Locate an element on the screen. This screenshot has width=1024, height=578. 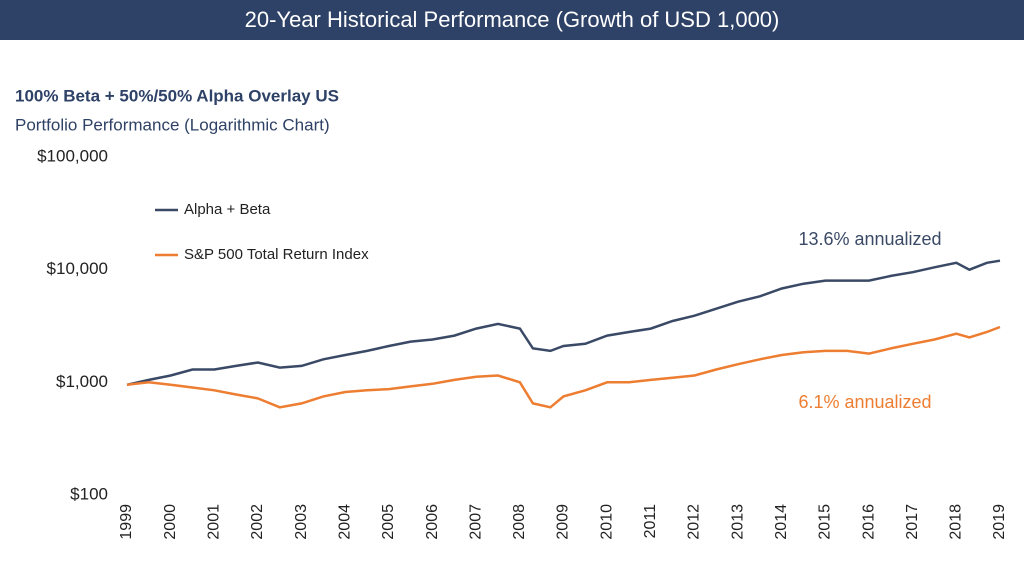
x-tick-label: 2019 is located at coordinates (999, 522).